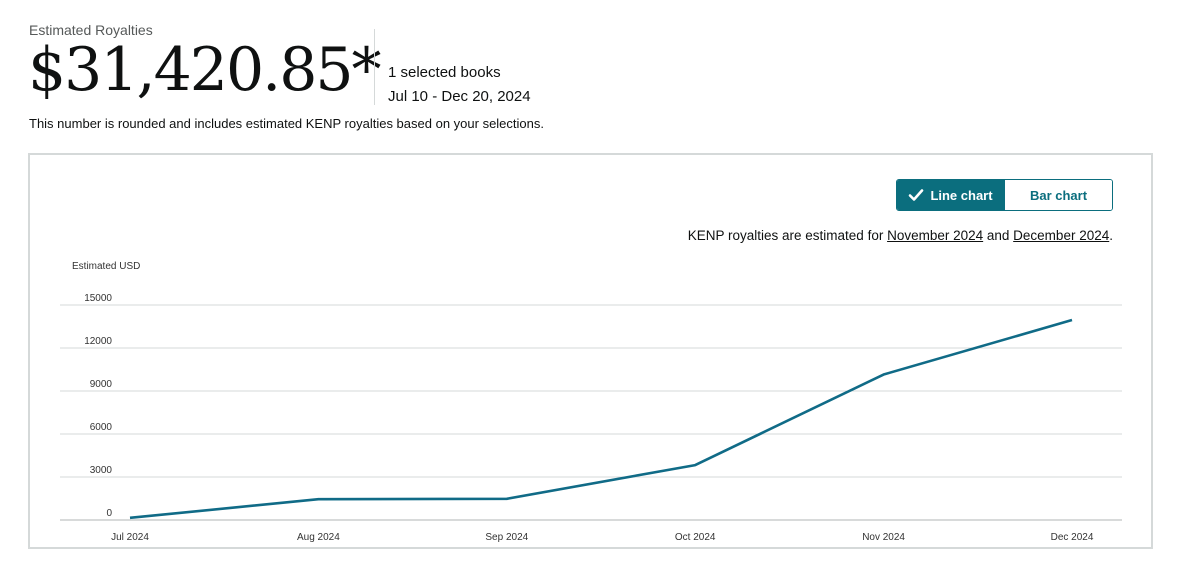 Image resolution: width=1191 pixels, height=581 pixels. Describe the element at coordinates (109, 513) in the screenshot. I see `y-tick-label: 0` at that location.